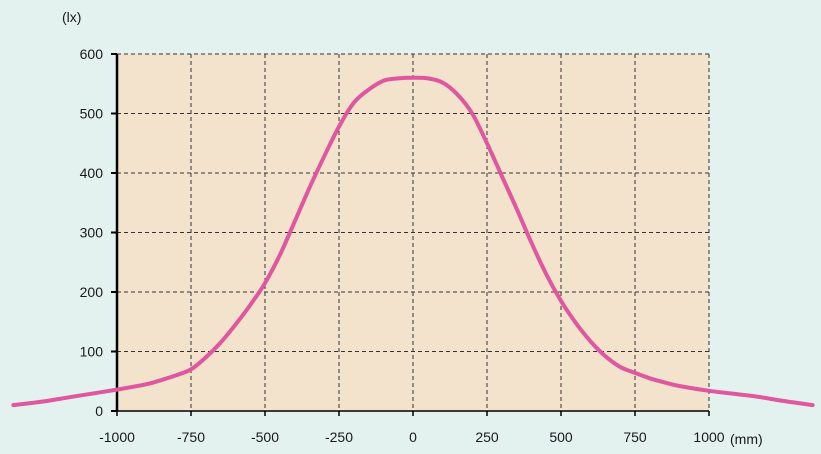 The height and width of the screenshot is (454, 821). What do you see at coordinates (99, 411) in the screenshot?
I see `y-tick-label: 0` at bounding box center [99, 411].